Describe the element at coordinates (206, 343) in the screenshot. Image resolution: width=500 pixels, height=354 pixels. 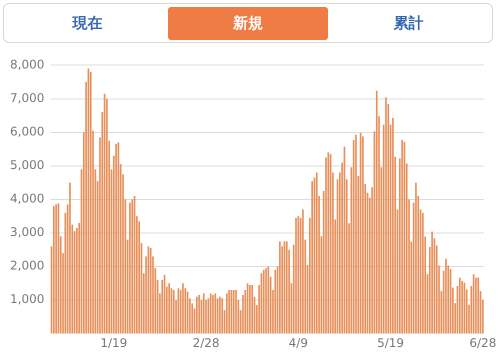
I see `x-tick-label: 2/28` at that location.